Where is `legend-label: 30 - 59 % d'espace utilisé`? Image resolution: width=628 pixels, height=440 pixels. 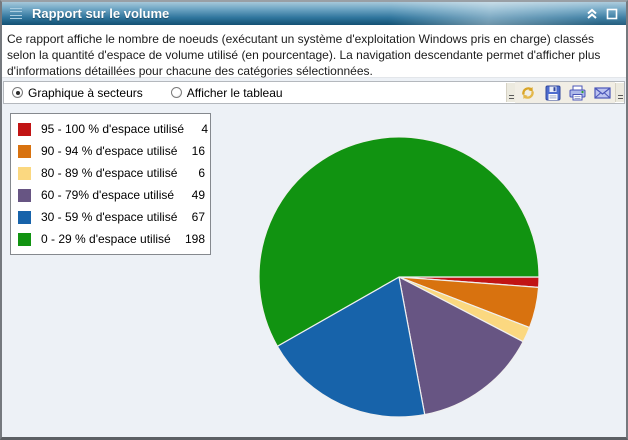
legend-label: 30 - 59 % d'espace utilisé is located at coordinates (109, 217).